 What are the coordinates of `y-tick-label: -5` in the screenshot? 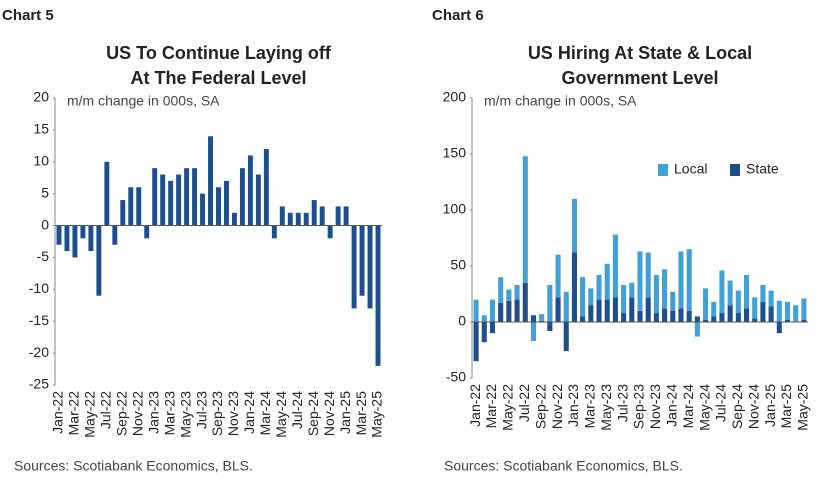 It's located at (43, 256).